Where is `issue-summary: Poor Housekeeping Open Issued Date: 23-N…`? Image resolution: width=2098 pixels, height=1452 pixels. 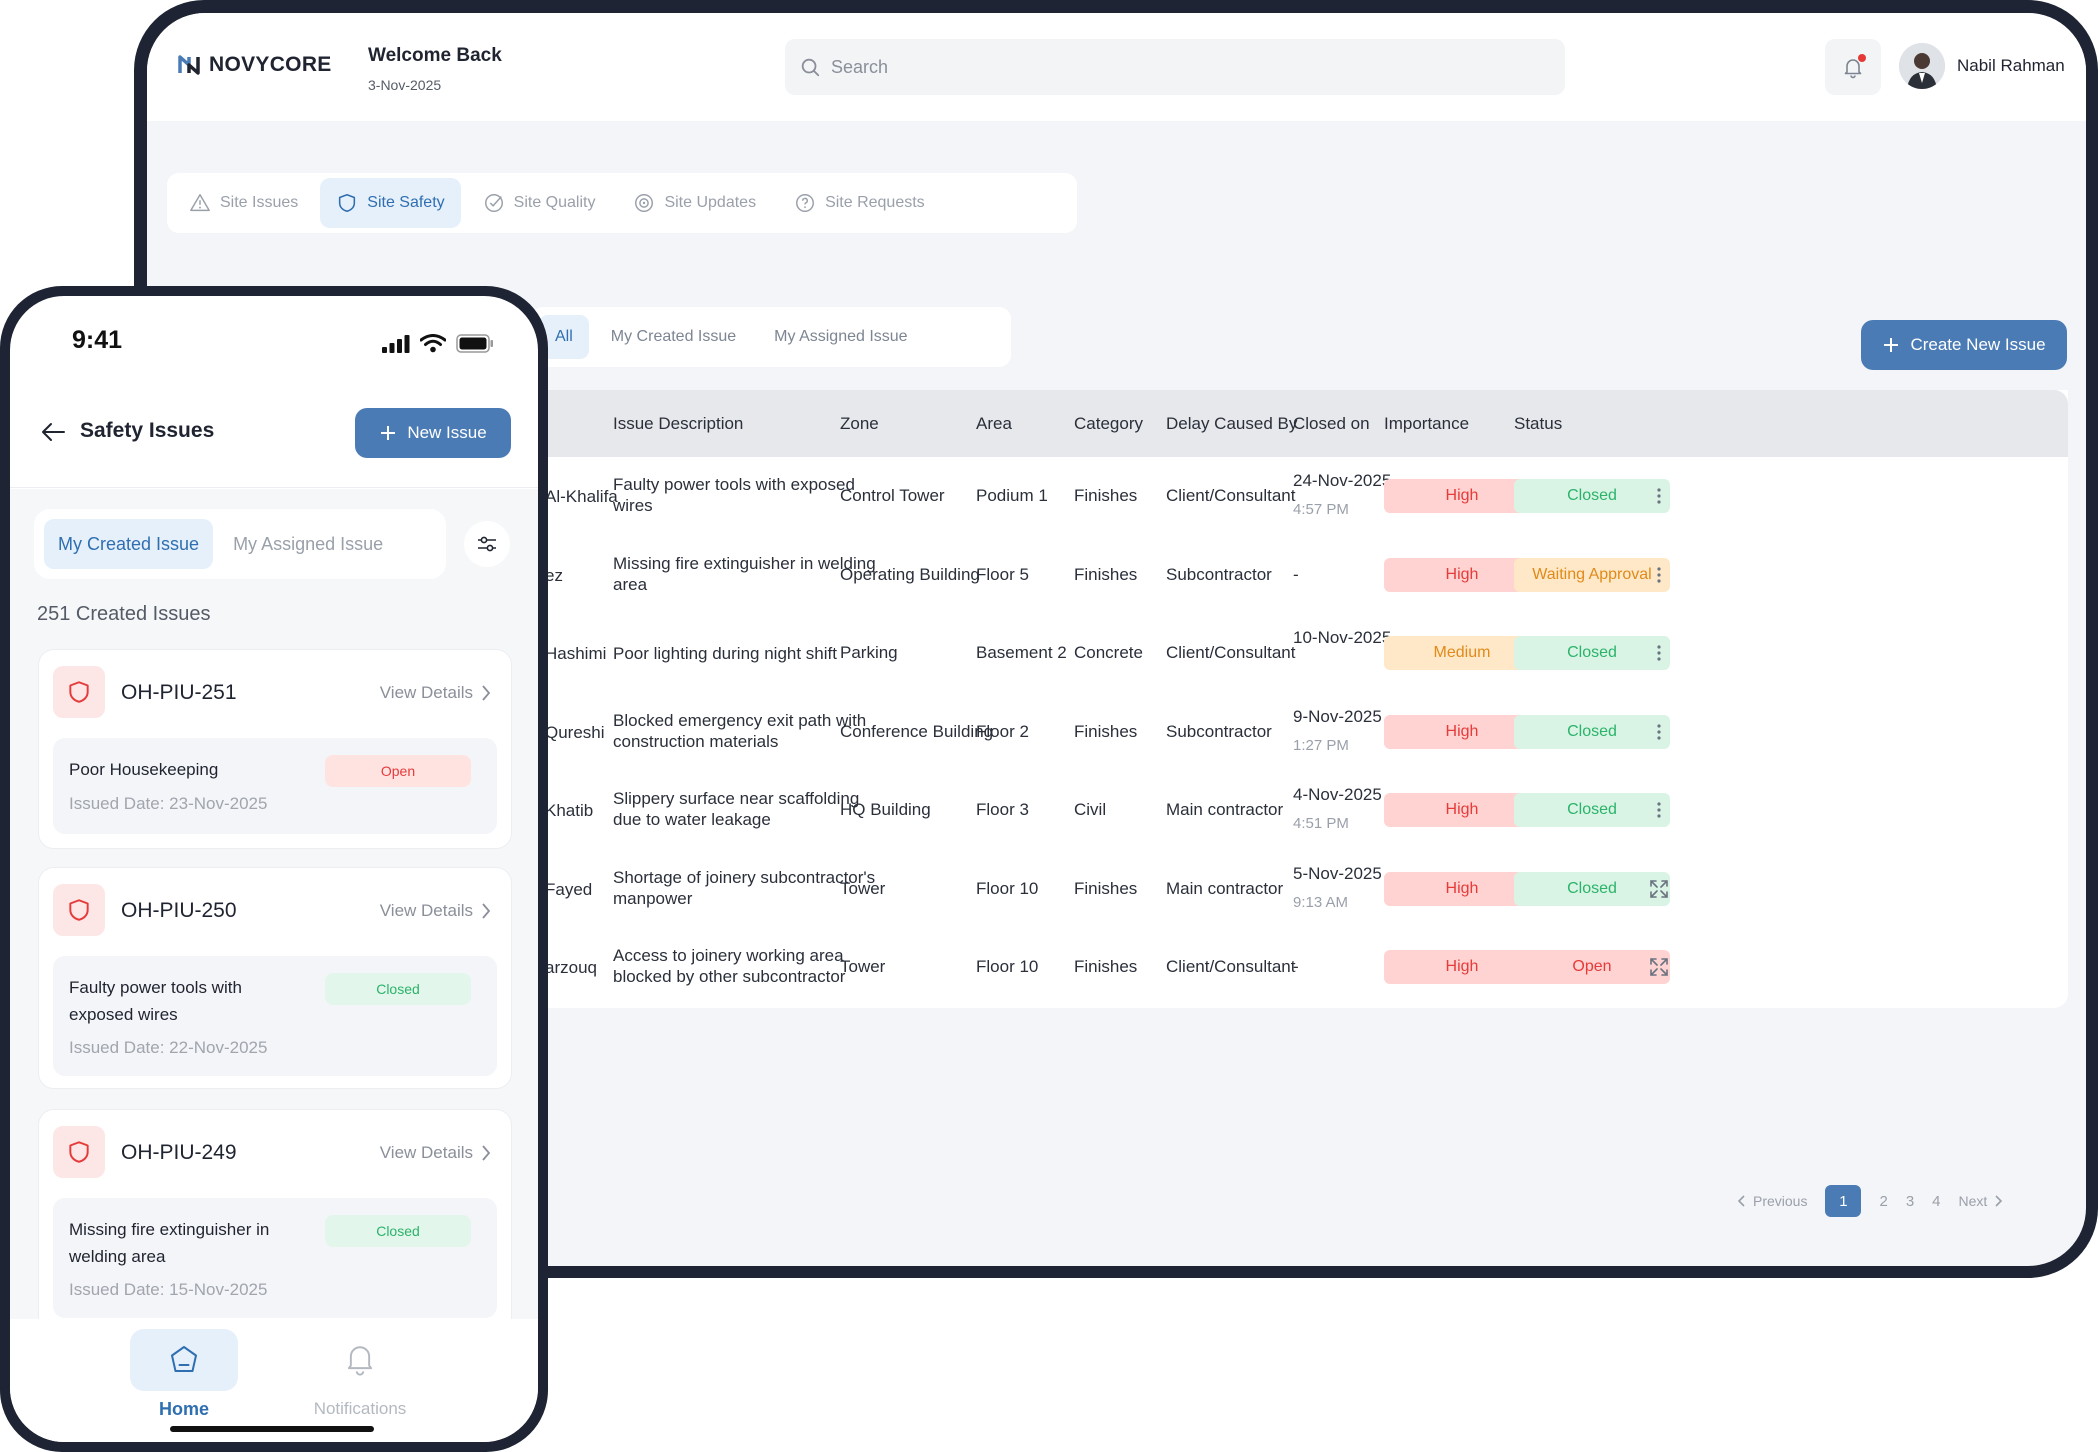 issue-summary: Poor Housekeeping Open Issued Date: 23-N… is located at coordinates (275, 786).